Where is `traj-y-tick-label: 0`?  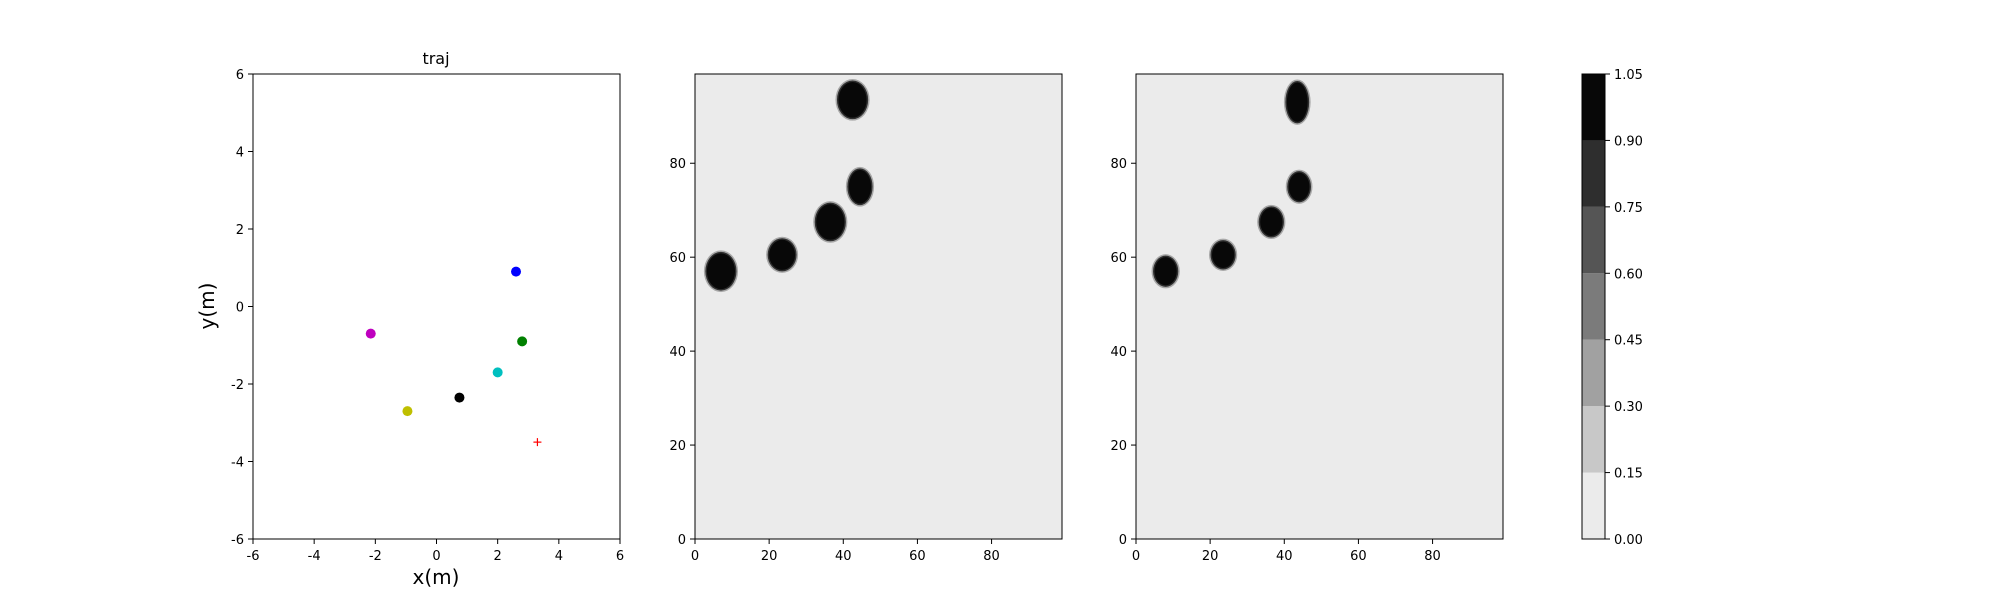
traj-y-tick-label: 0 is located at coordinates (240, 308).